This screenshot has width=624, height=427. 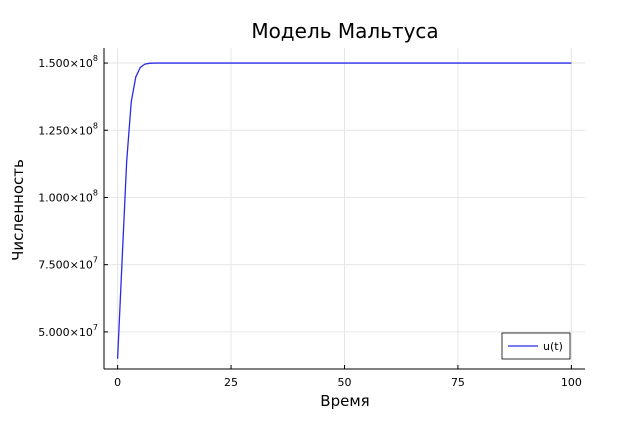 What do you see at coordinates (536, 346) in the screenshot?
I see `legend: u(t)` at bounding box center [536, 346].